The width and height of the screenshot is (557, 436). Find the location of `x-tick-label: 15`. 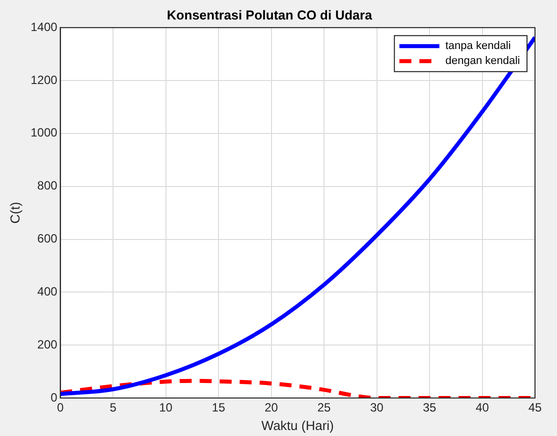

x-tick-label: 15 is located at coordinates (219, 407).